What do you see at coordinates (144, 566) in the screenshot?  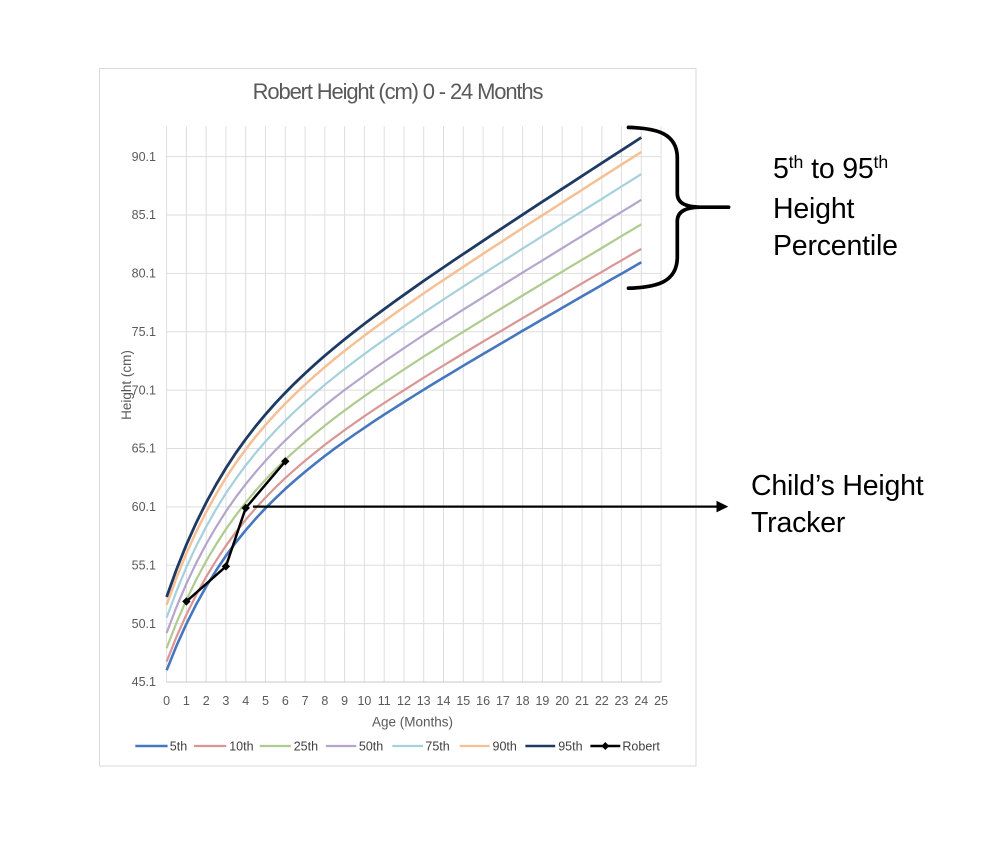 I see `svg-text: 55.1` at bounding box center [144, 566].